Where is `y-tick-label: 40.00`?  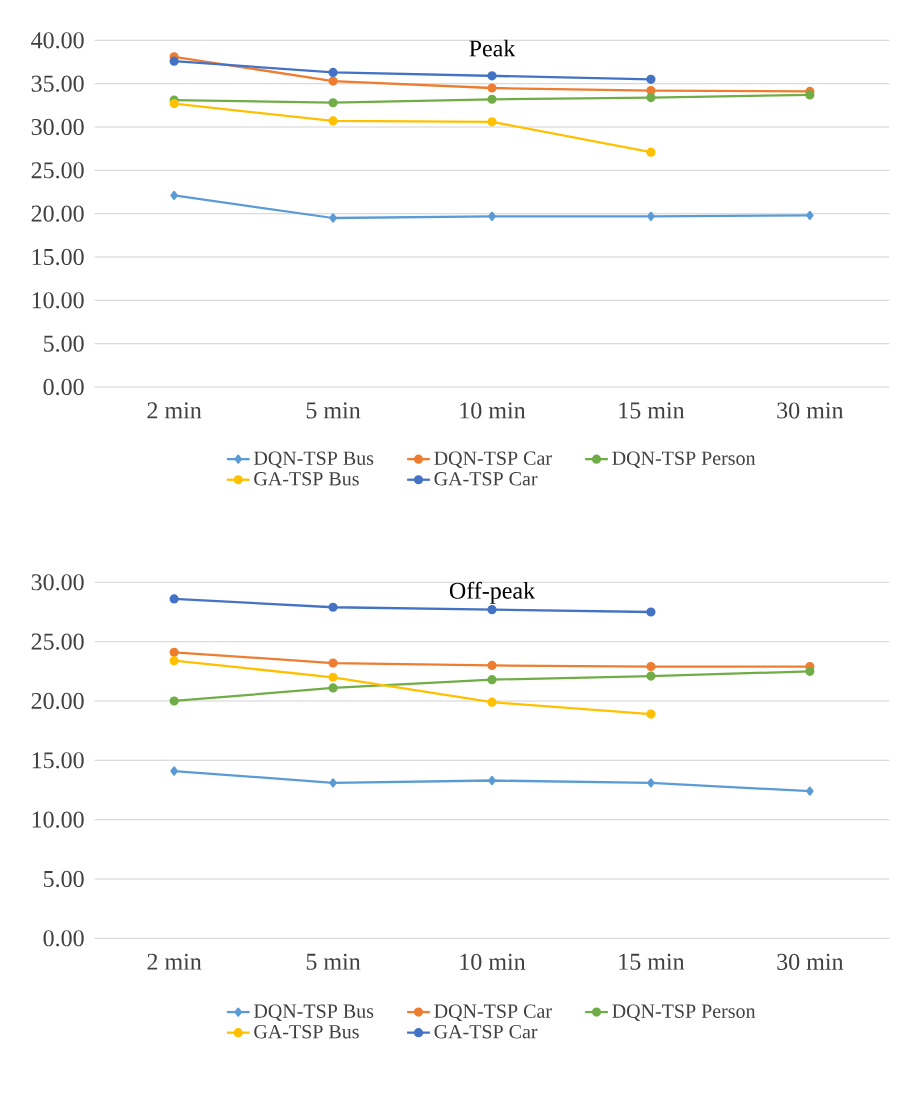
y-tick-label: 40.00 is located at coordinates (57, 40).